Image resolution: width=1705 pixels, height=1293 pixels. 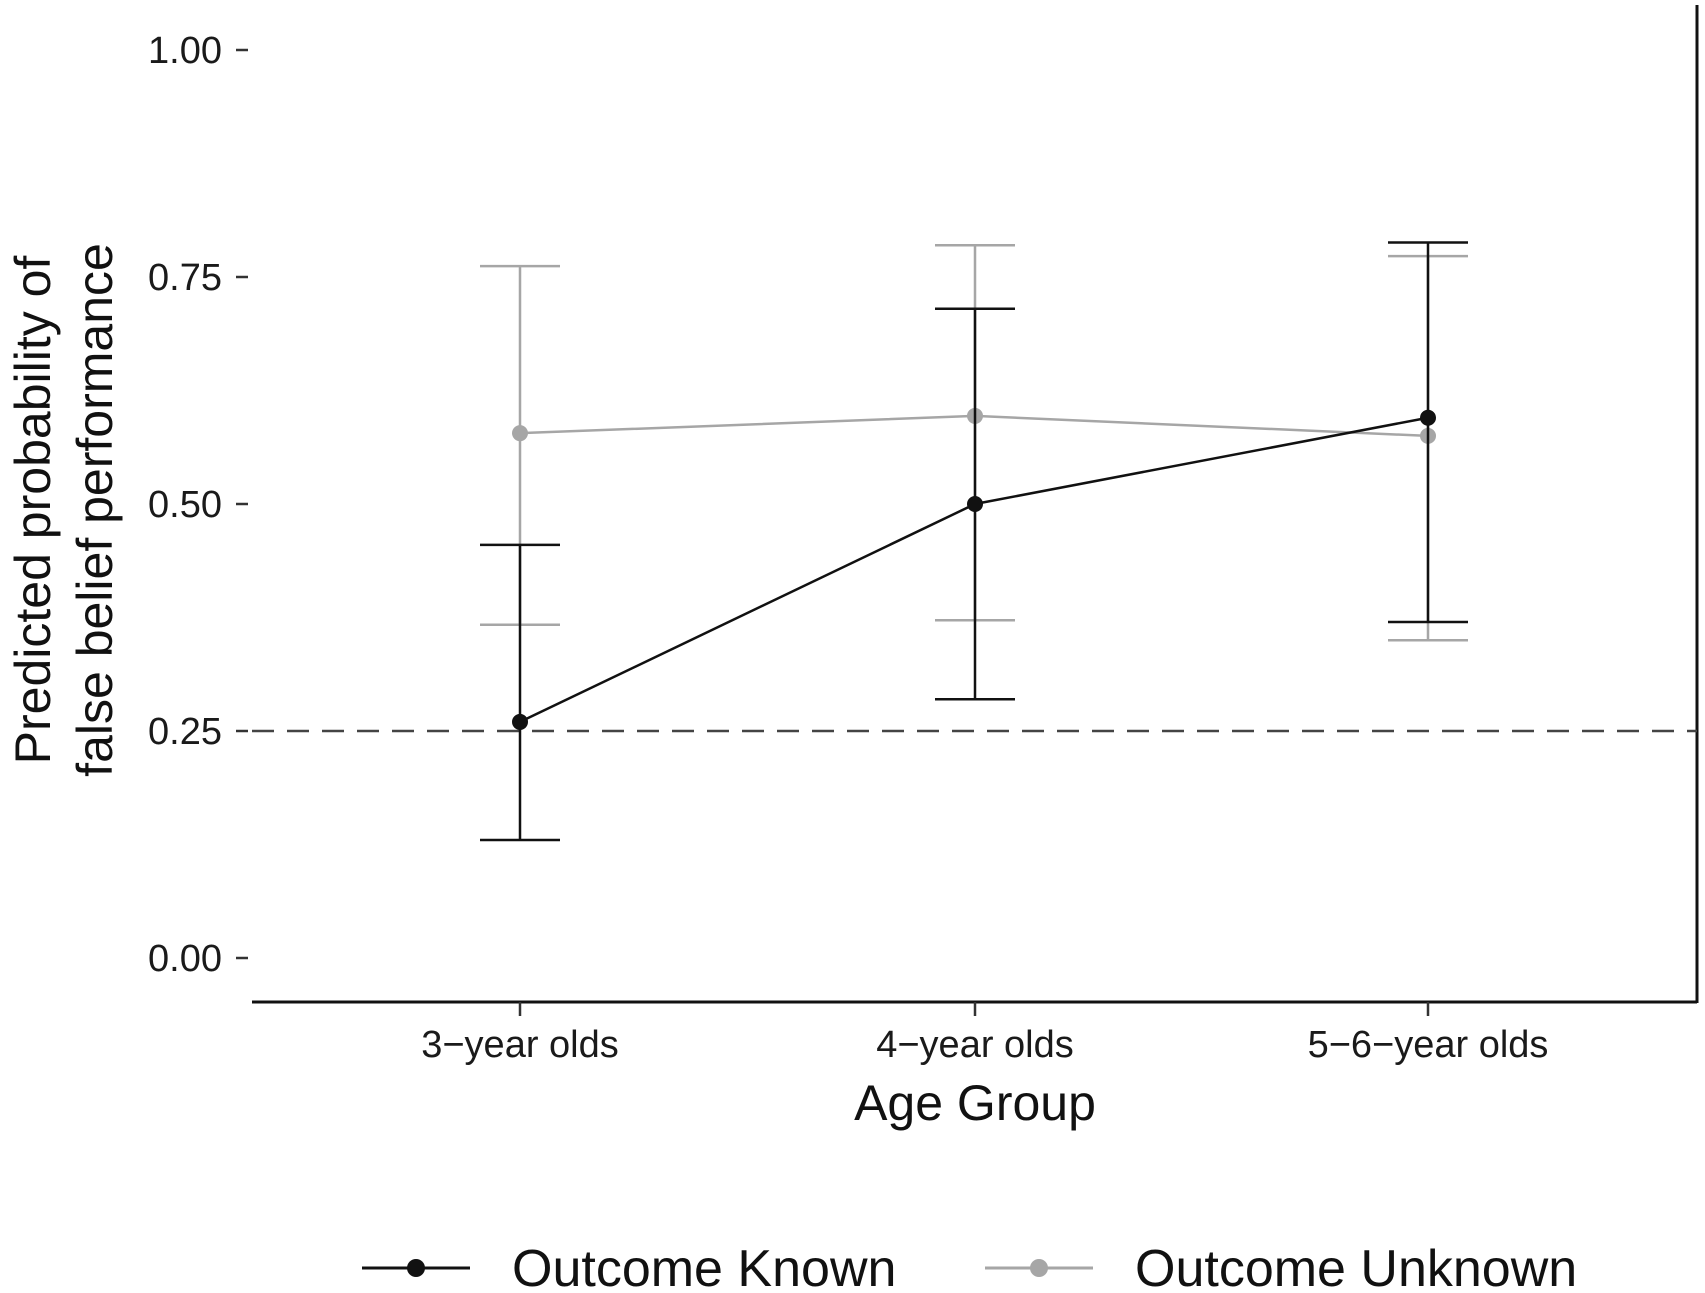 I want to click on x-axis-title: Age Group, so click(x=975, y=1103).